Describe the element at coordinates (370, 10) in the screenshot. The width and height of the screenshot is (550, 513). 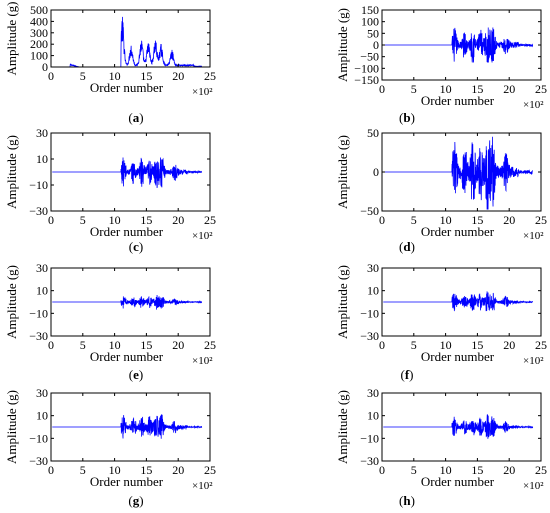
I see `y-tick-label: 150` at that location.